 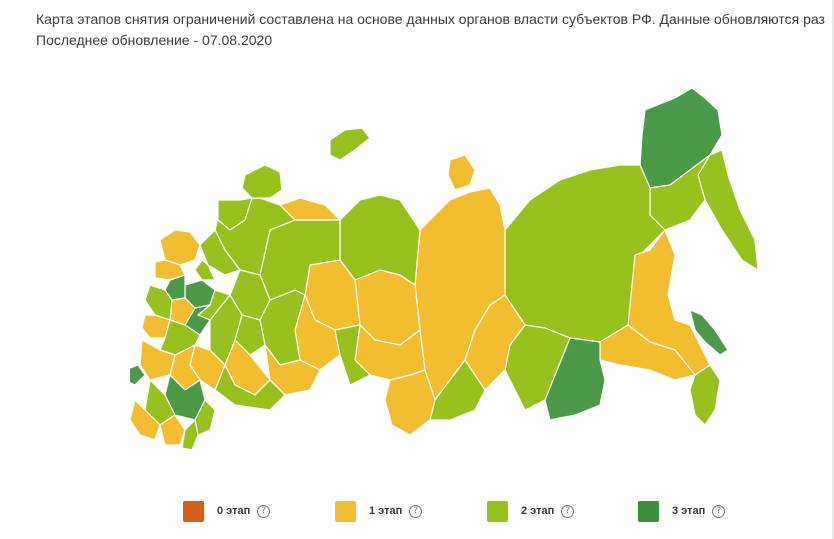 I want to click on region-primorye, so click(x=705, y=395).